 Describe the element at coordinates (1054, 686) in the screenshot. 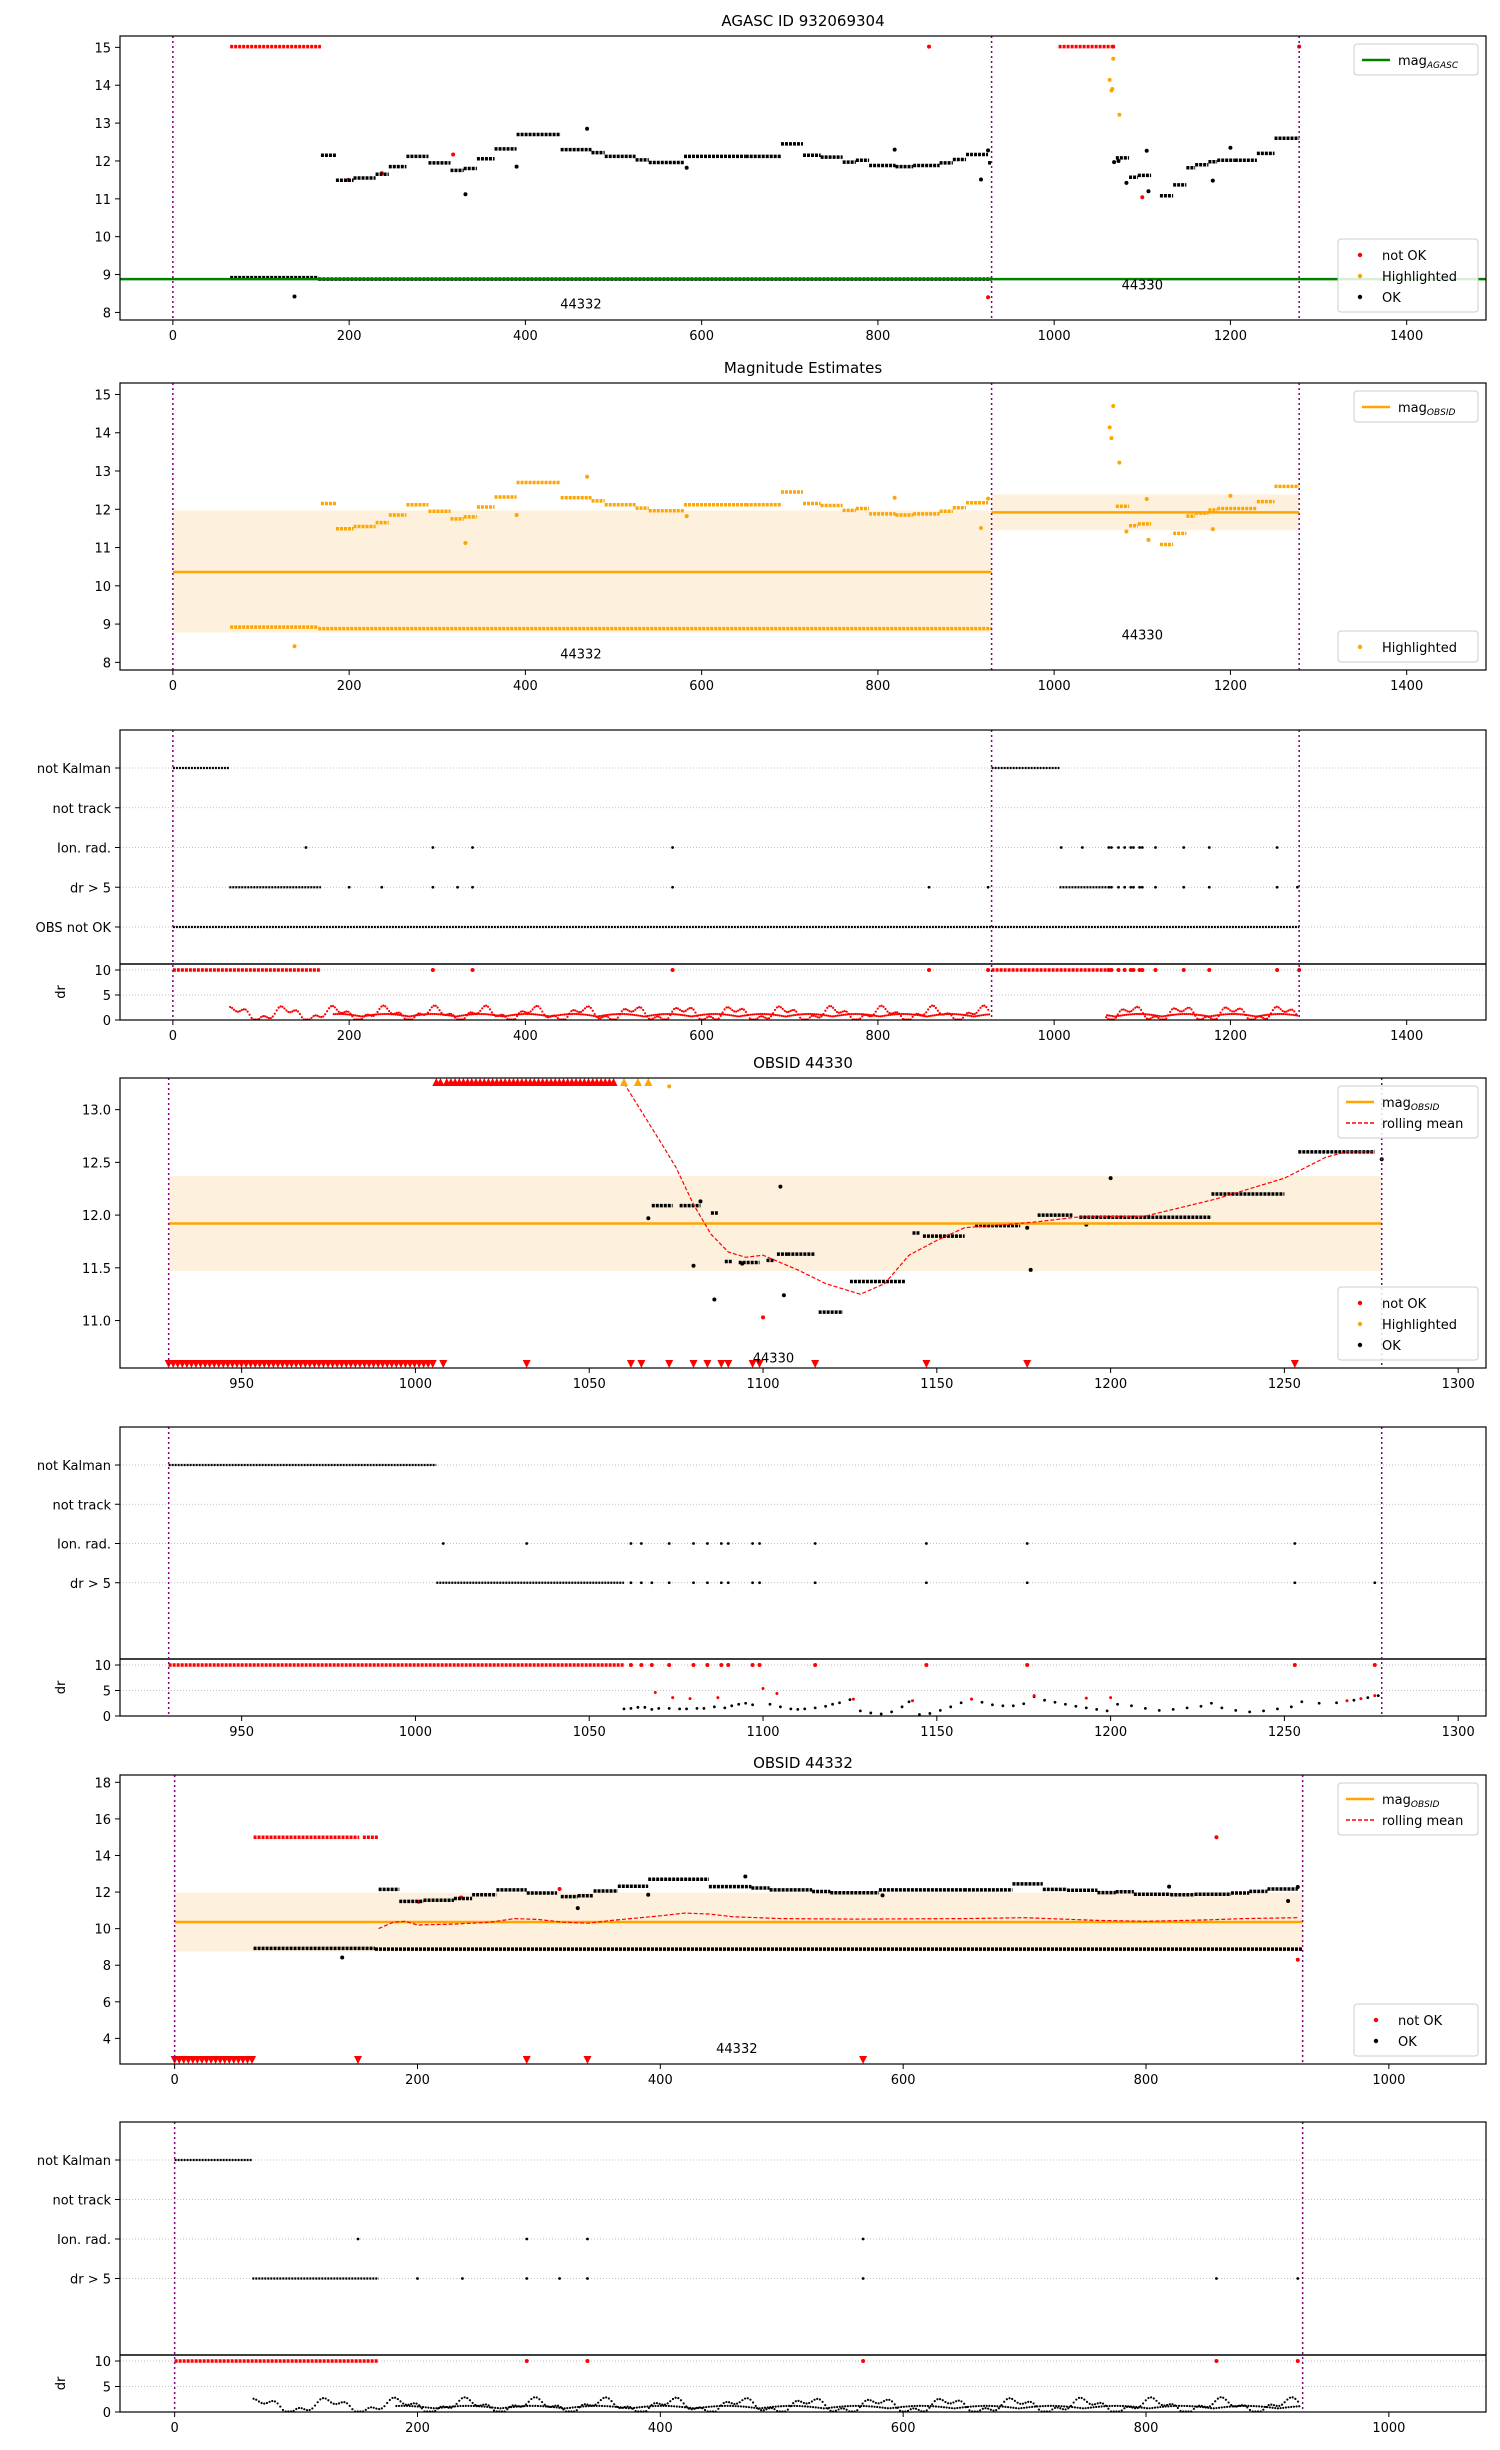

I see `x-tick-label: 1000` at that location.